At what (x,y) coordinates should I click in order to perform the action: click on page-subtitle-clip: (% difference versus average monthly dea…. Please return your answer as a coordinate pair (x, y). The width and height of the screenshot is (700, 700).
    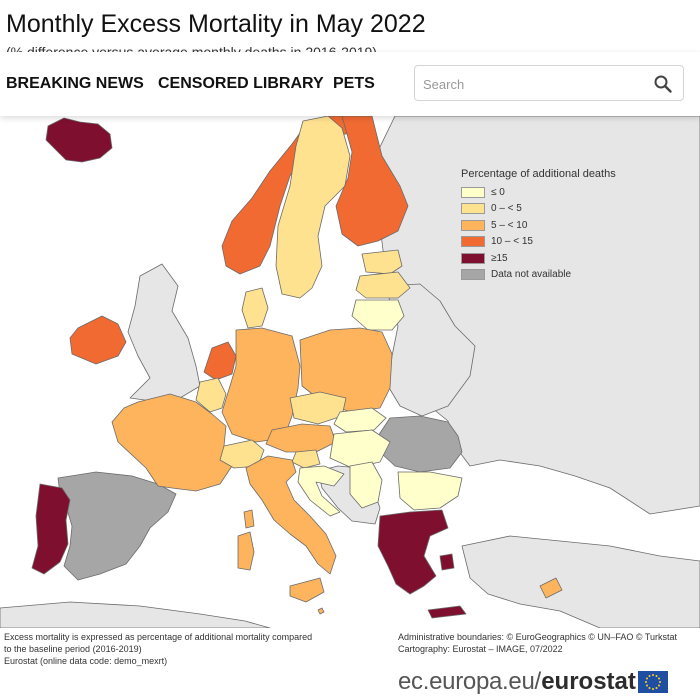
    Looking at the image, I should click on (266, 49).